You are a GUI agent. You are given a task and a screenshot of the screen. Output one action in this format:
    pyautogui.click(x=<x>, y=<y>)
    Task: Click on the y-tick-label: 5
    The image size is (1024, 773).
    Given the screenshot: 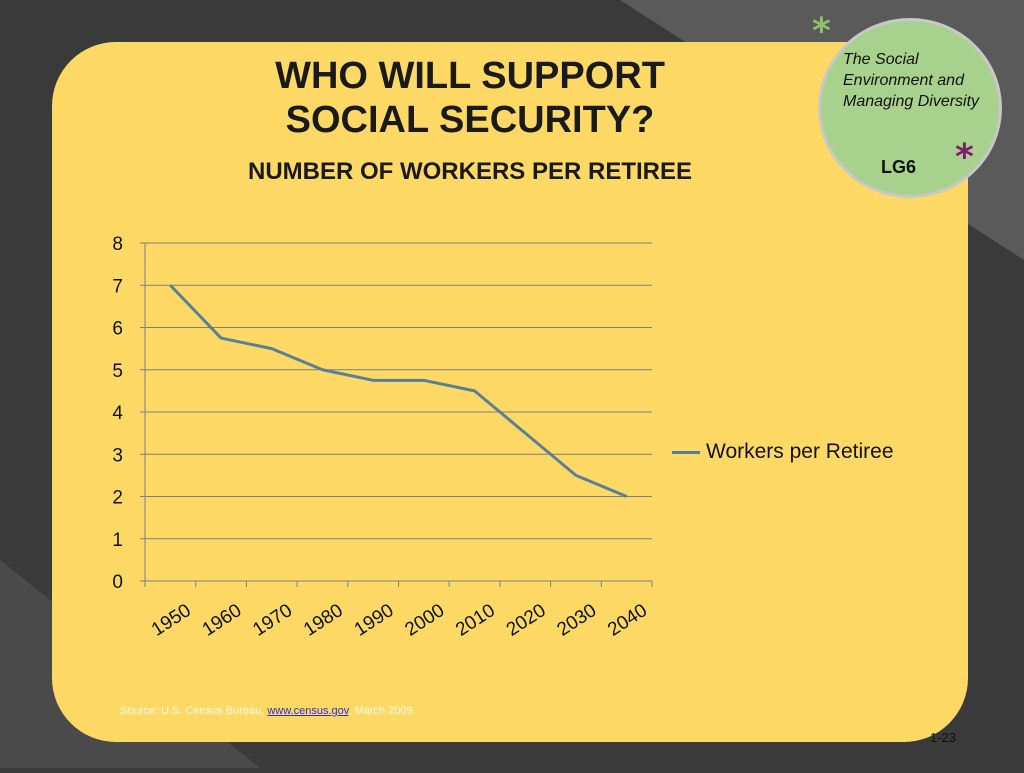 What is the action you would take?
    pyautogui.click(x=117, y=371)
    